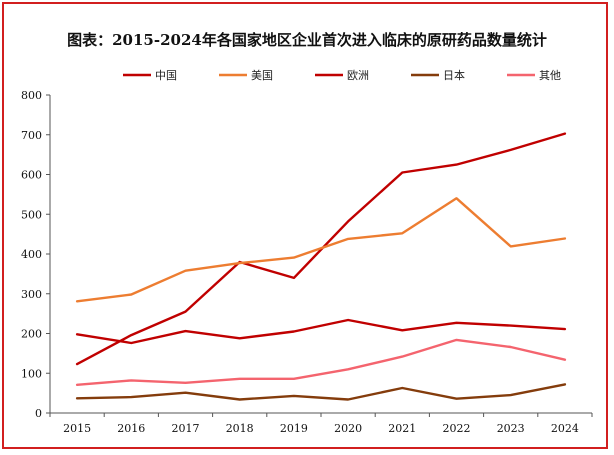 The width and height of the screenshot is (614, 455). I want to click on chart-title: 图表：2015-2024年各国家地区企业首次进入临床的原研药品数量统计, so click(307, 40).